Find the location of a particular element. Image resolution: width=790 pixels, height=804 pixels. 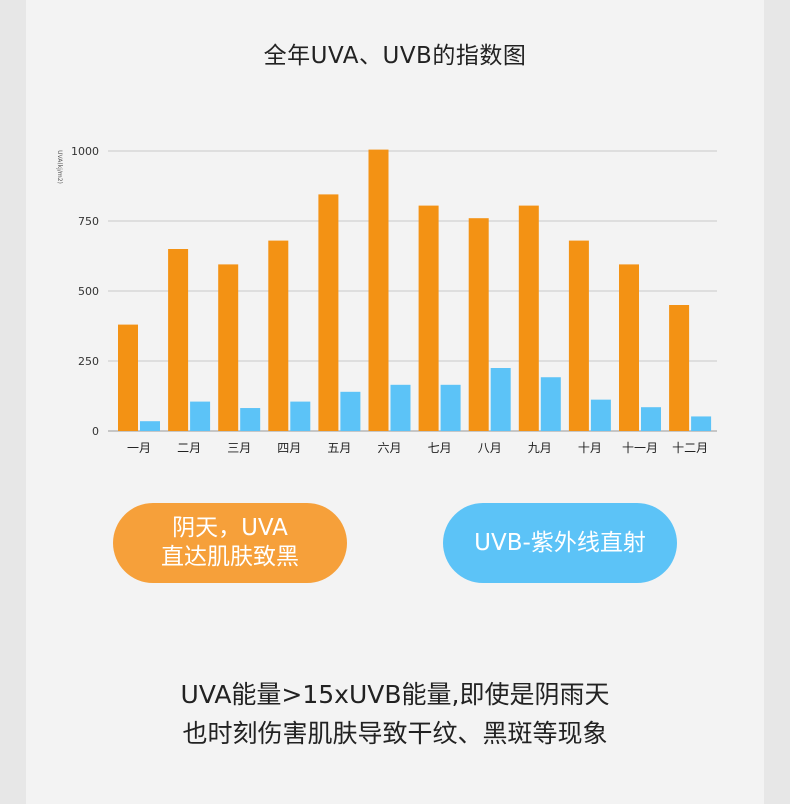

x-tick-label: 十月 is located at coordinates (590, 448).